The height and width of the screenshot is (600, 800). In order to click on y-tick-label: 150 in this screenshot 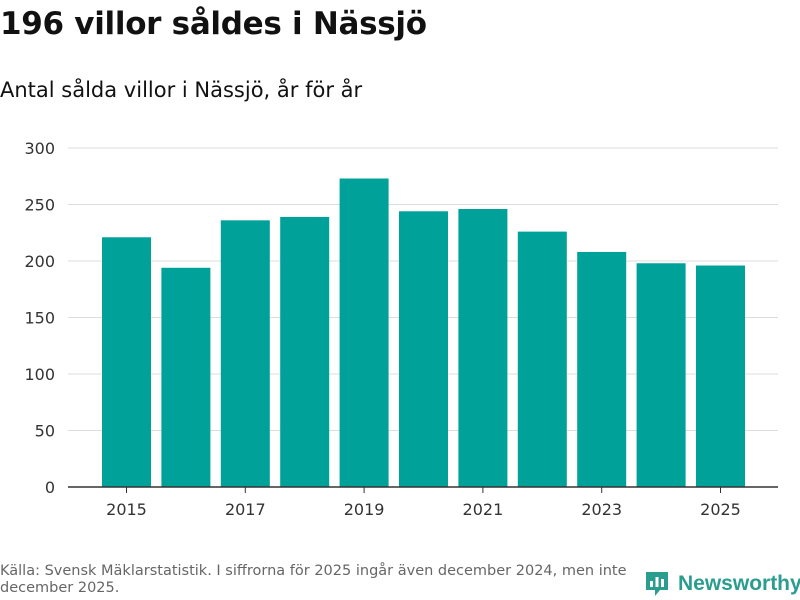, I will do `click(39, 318)`.